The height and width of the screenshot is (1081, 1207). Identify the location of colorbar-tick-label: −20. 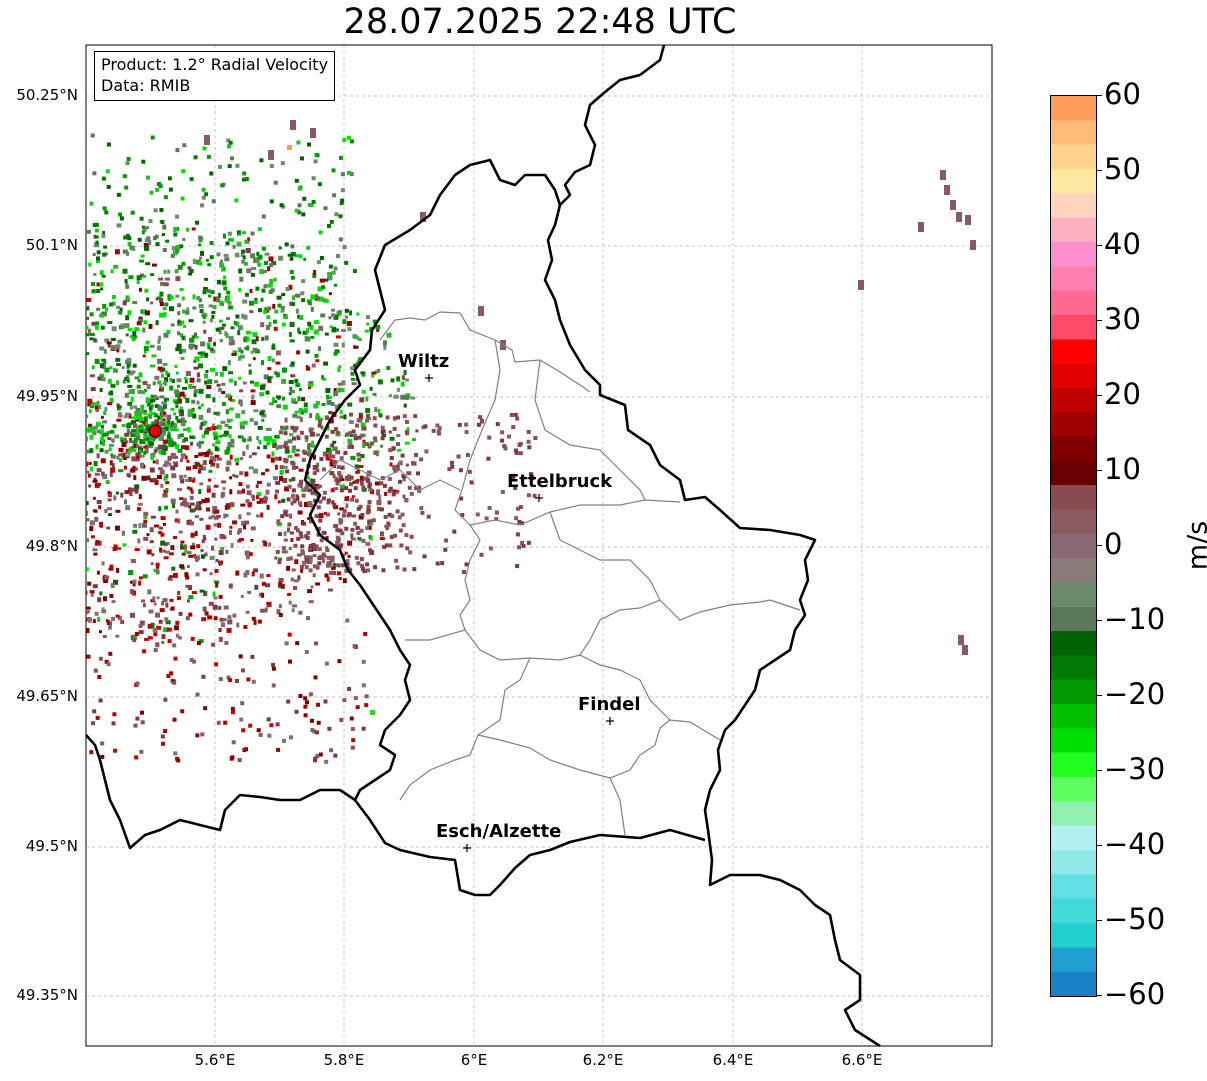
(1135, 694).